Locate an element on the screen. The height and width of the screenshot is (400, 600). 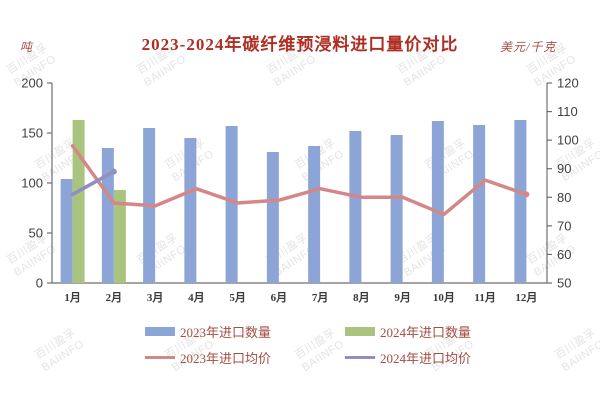
legend-label: 2024年进口均价 is located at coordinates (426, 358).